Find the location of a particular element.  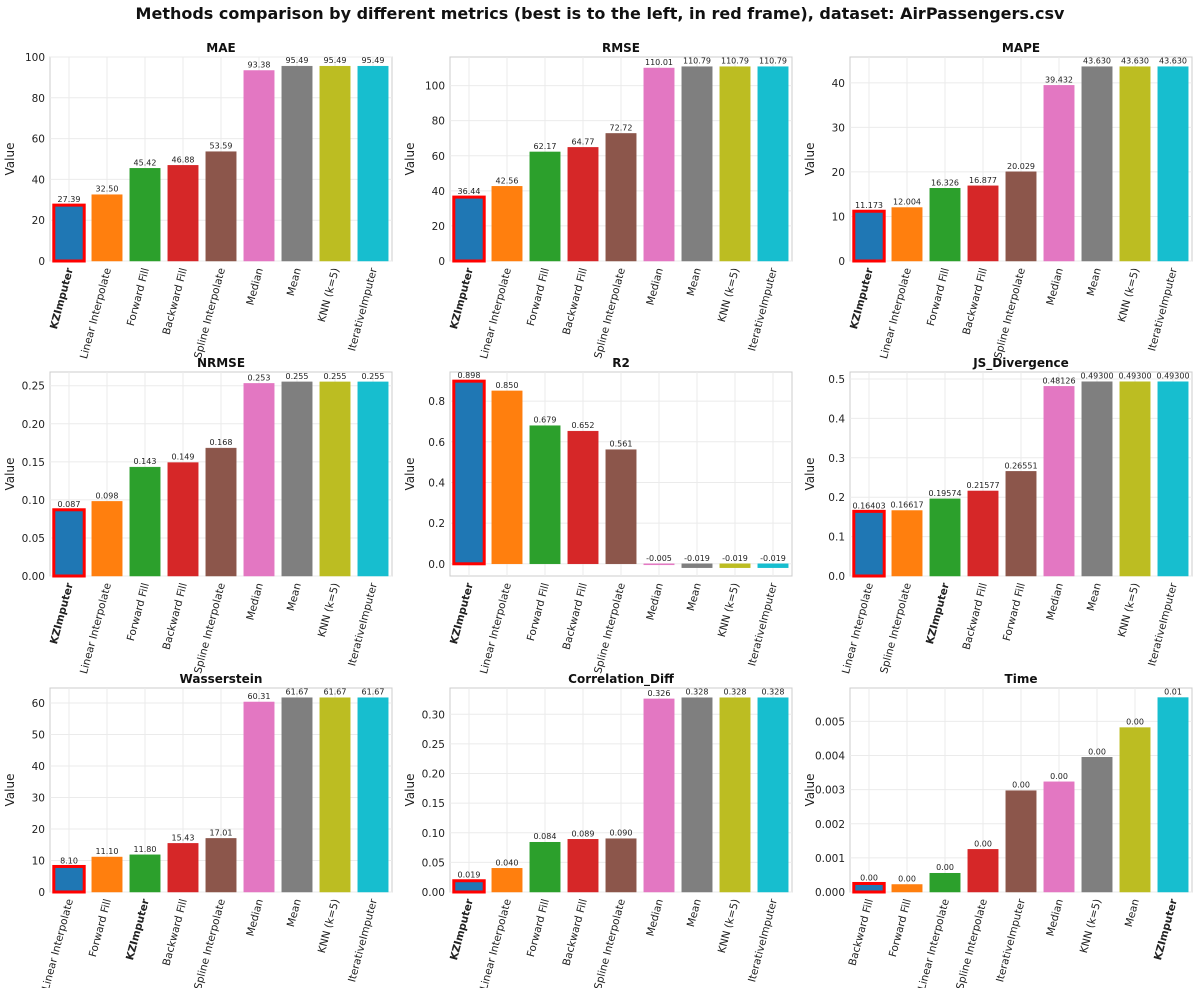

value-label: 11.80 is located at coordinates (145, 849).